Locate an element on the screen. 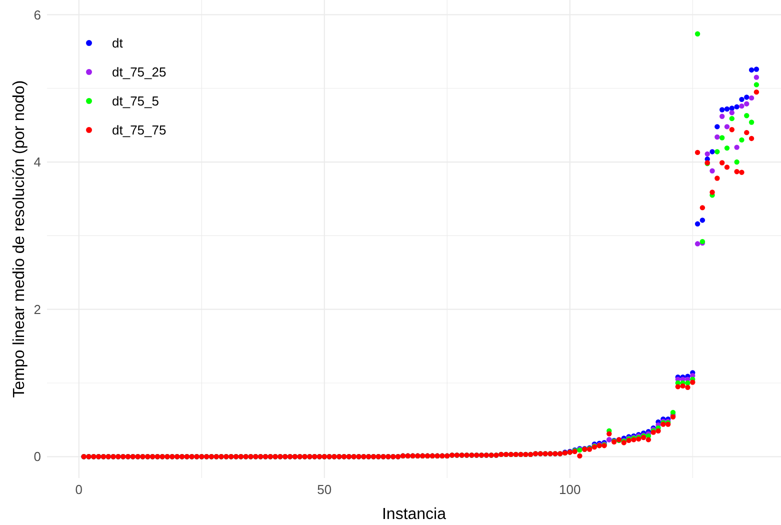  y-tick-label: 0 is located at coordinates (37, 456).